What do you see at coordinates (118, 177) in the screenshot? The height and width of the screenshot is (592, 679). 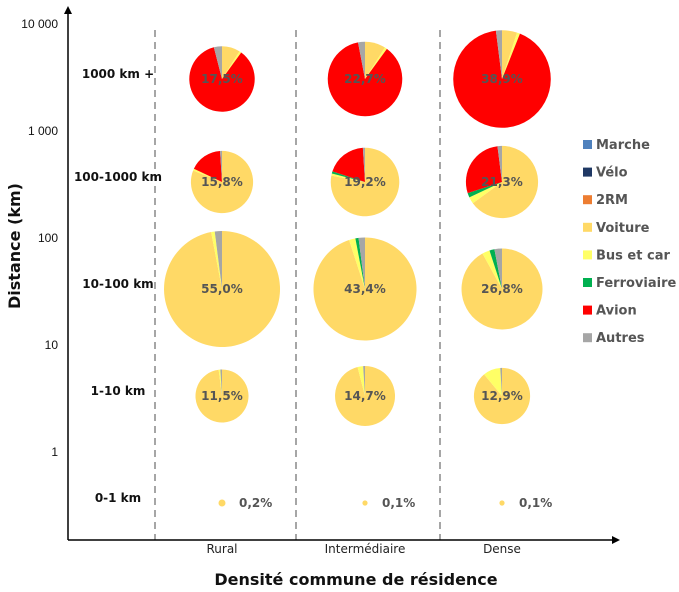 I see `distance-class-label: 100-1000 km` at bounding box center [118, 177].